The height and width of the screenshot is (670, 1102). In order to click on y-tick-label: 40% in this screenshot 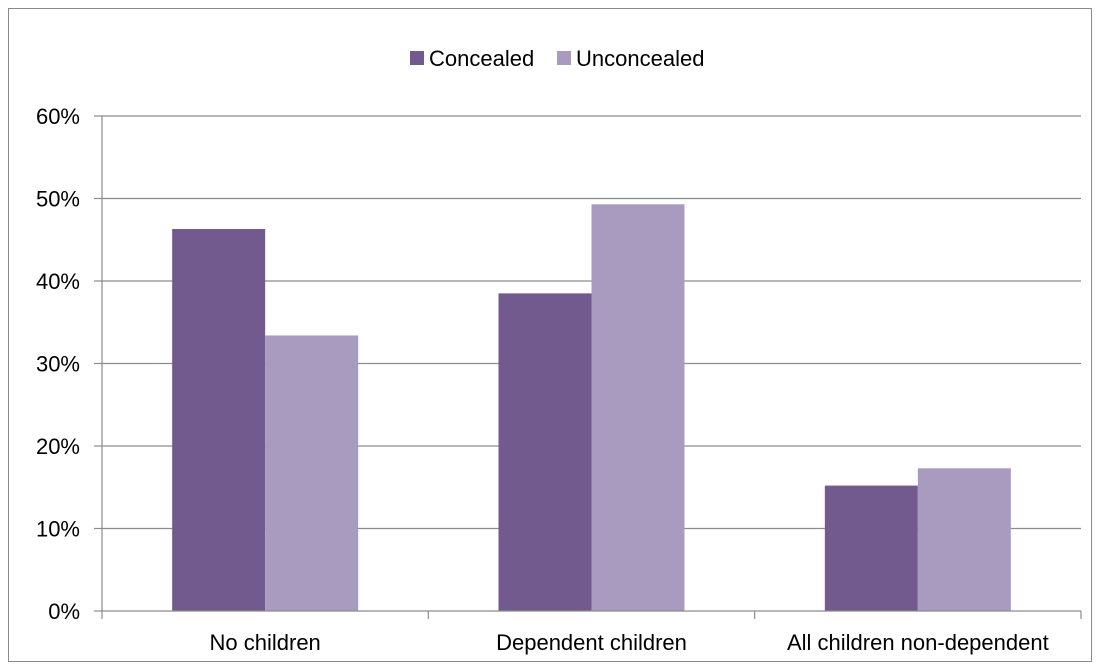, I will do `click(58, 281)`.